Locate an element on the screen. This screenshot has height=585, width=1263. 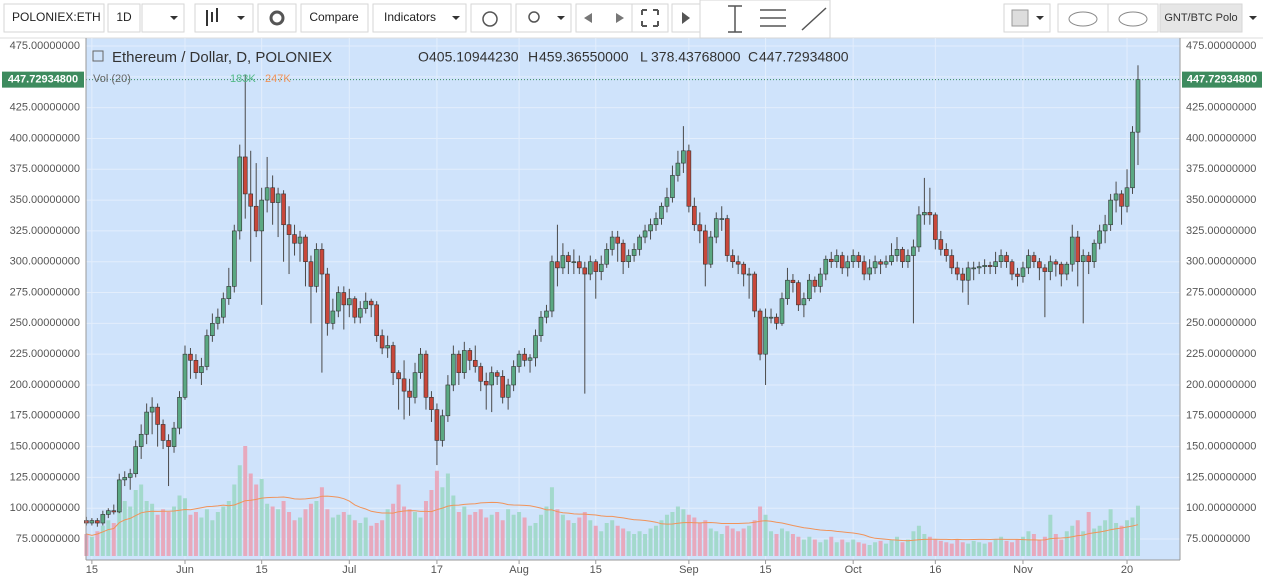
y-tick-label: 350.00000000 is located at coordinates (45, 200).